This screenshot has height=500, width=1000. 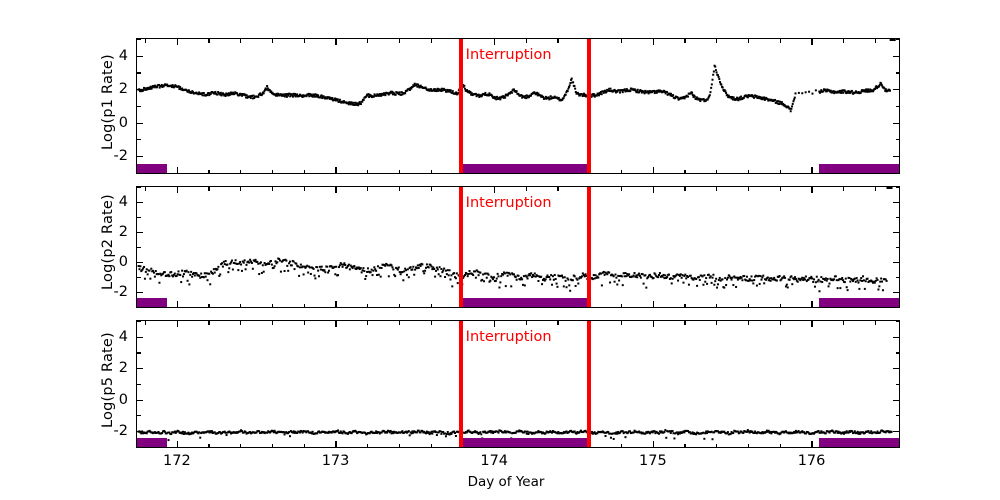 What do you see at coordinates (108, 102) in the screenshot?
I see `y-axis-label-p1: Log(p1 Rate)` at bounding box center [108, 102].